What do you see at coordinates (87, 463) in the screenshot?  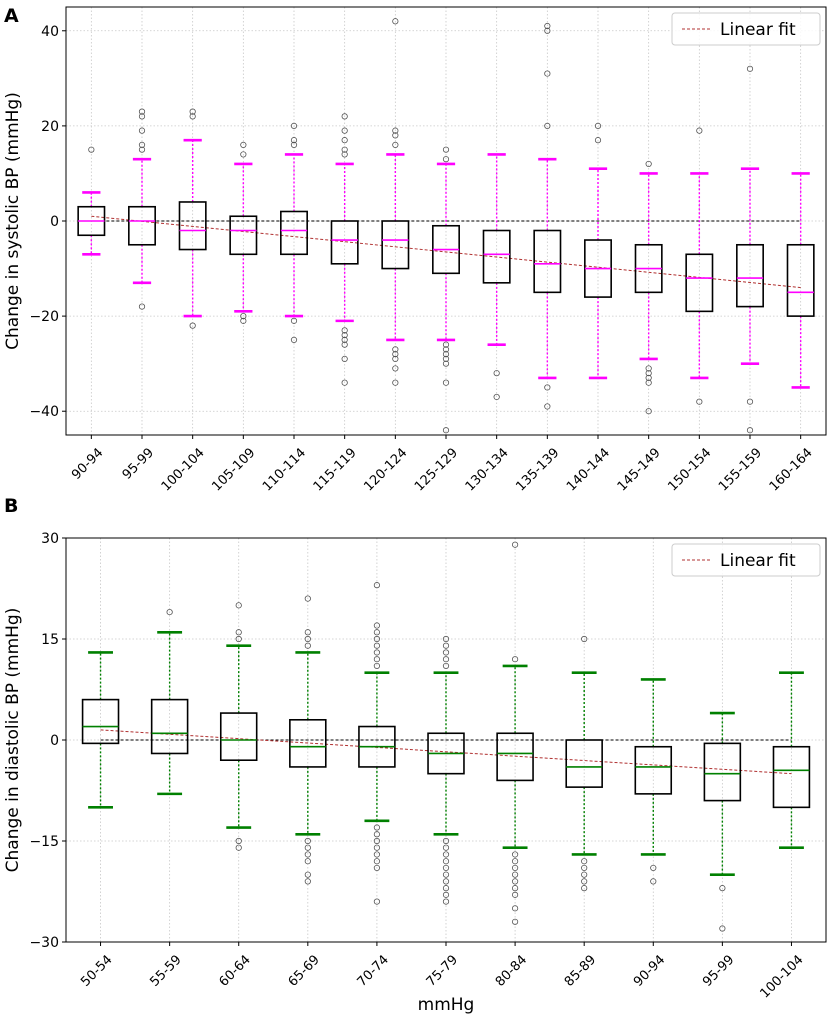 I see `x-tick-label: 90-94` at bounding box center [87, 463].